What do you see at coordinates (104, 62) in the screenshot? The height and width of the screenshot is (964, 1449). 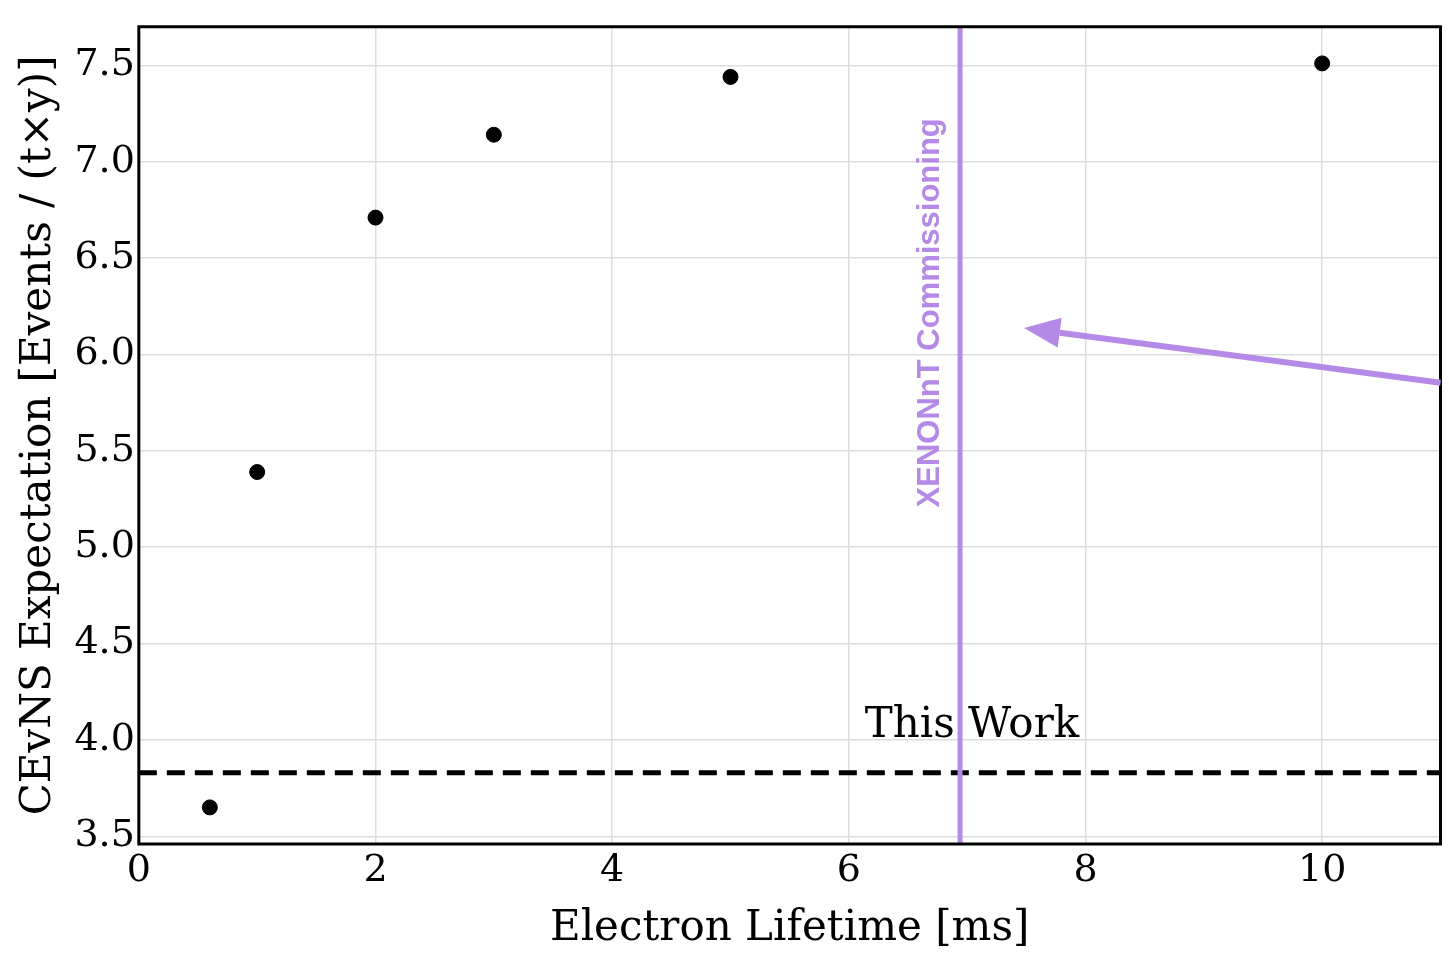 I see `y-tick-label: 7.5` at bounding box center [104, 62].